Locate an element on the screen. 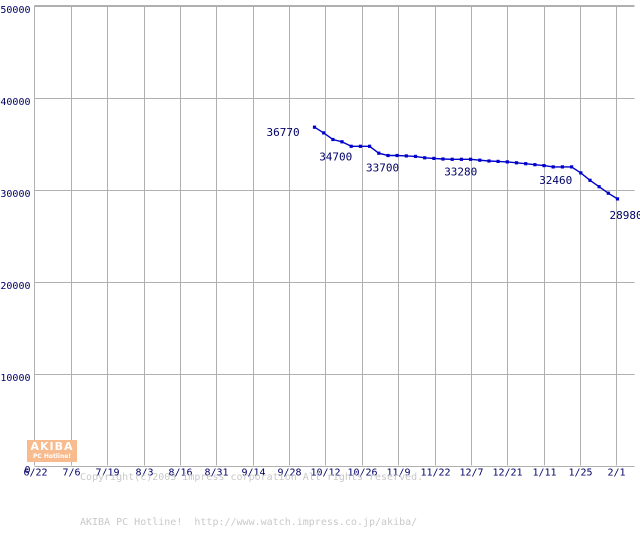 This screenshot has height=560, width=640. x-tick-label: 8/3 is located at coordinates (144, 473).